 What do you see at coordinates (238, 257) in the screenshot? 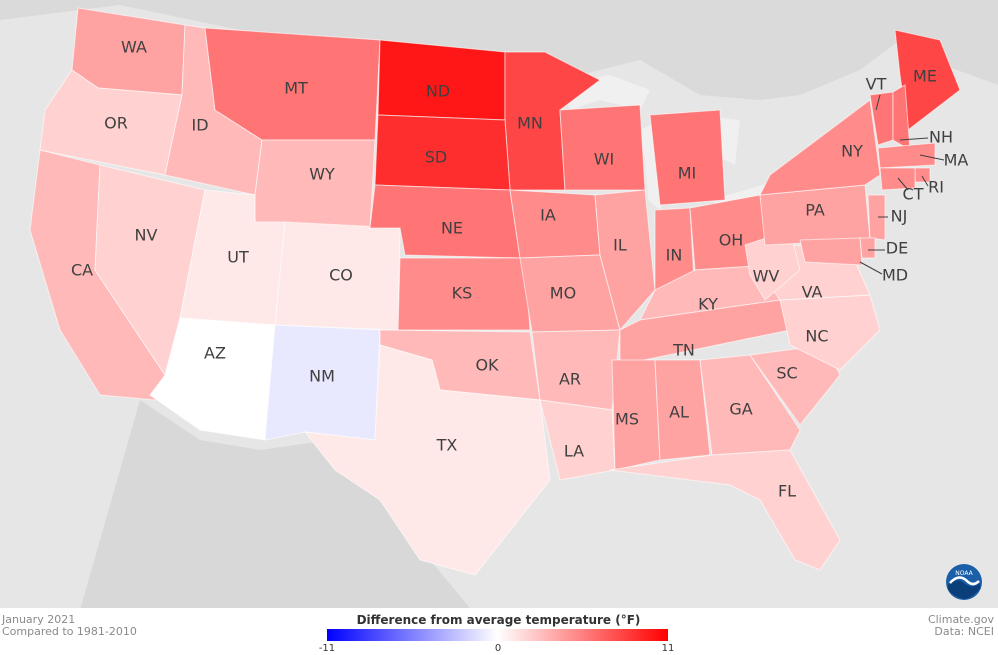
I see `state-label-ut: UT` at bounding box center [238, 257].